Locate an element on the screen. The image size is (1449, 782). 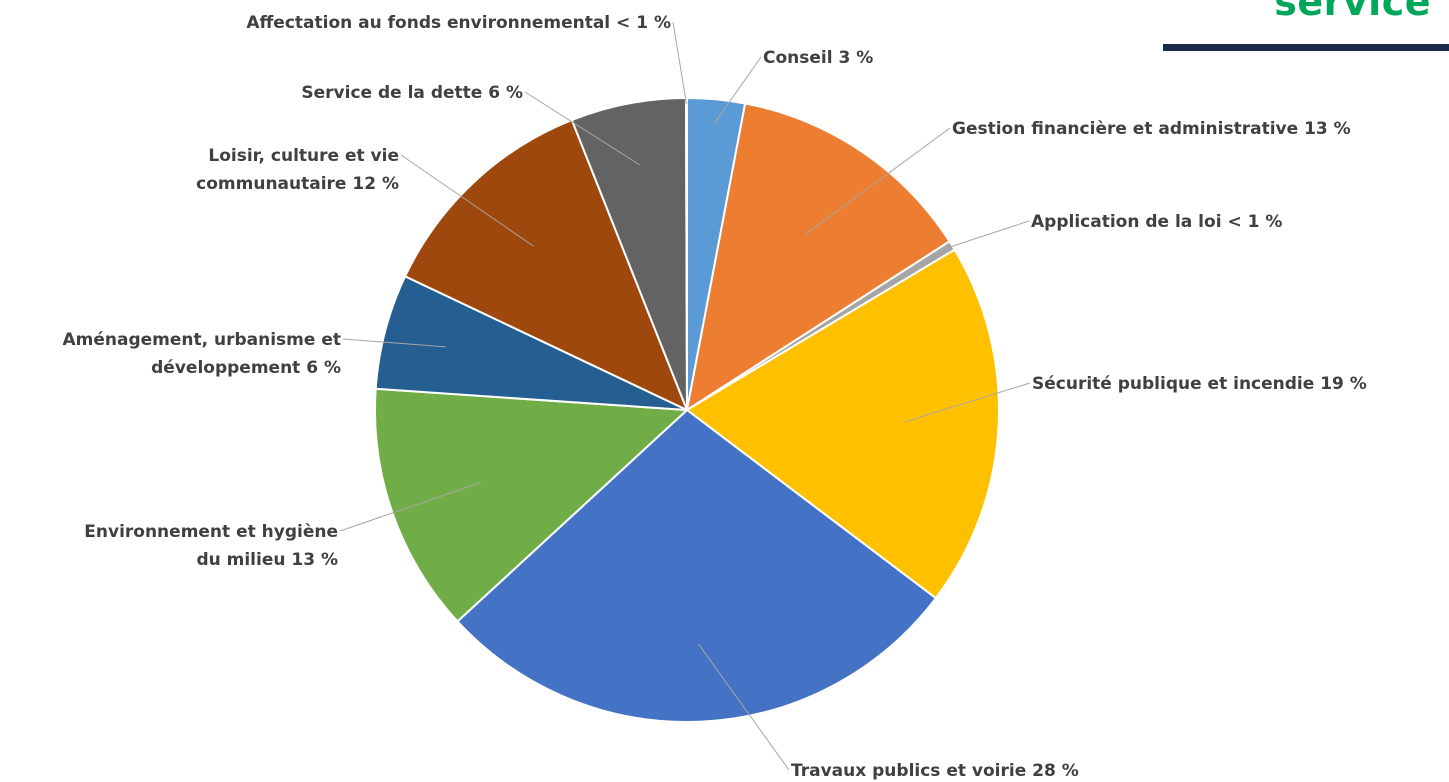
slice-label: Travaux publics et voirie 28 % is located at coordinates (935, 771).